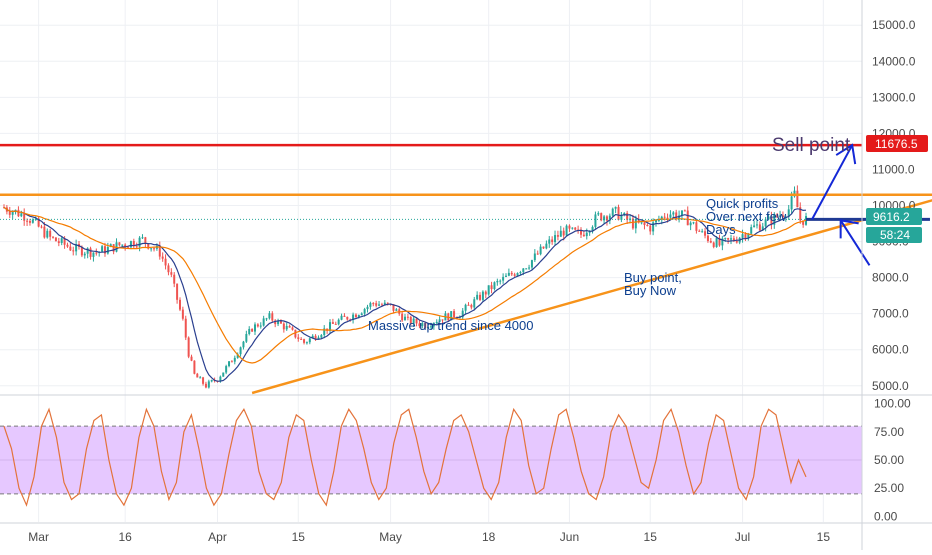 This screenshot has width=932, height=555. What do you see at coordinates (746, 216) in the screenshot?
I see `quick-profits-label-2: Over next few` at bounding box center [746, 216].